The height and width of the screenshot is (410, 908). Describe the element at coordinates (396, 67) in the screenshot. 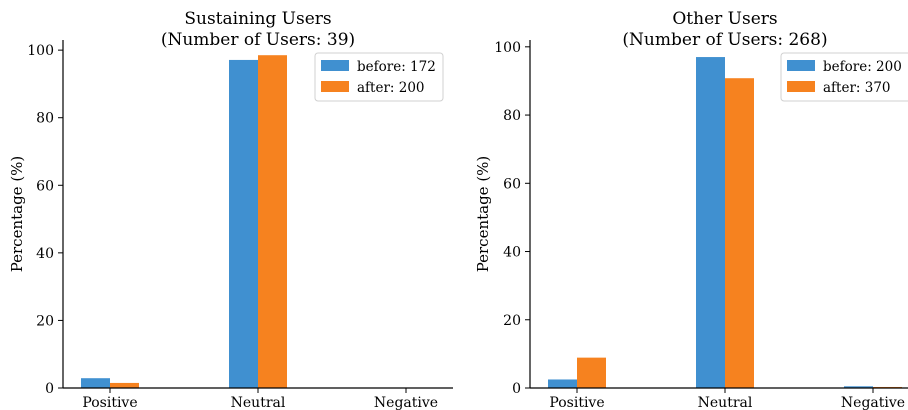

I see `legend-label: before: 172` at that location.